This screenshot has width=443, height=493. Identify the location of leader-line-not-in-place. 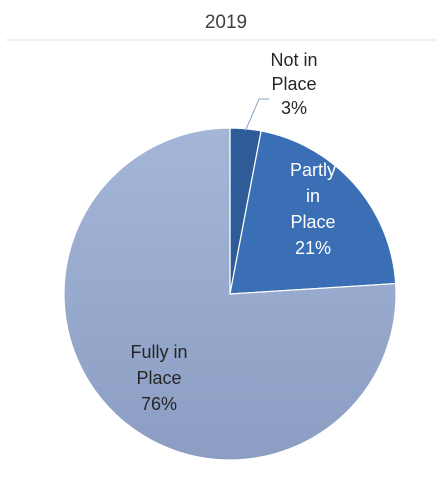
(256, 114).